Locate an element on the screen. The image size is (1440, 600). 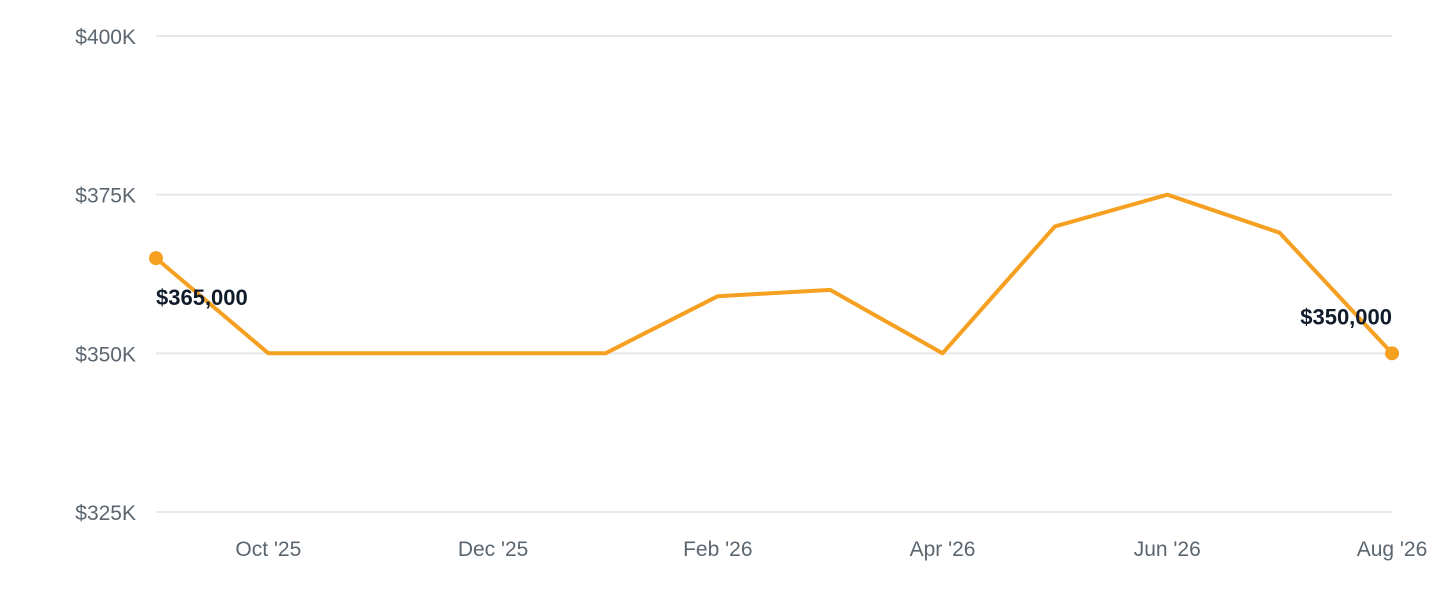
data-label: $350,000 is located at coordinates (1346, 316).